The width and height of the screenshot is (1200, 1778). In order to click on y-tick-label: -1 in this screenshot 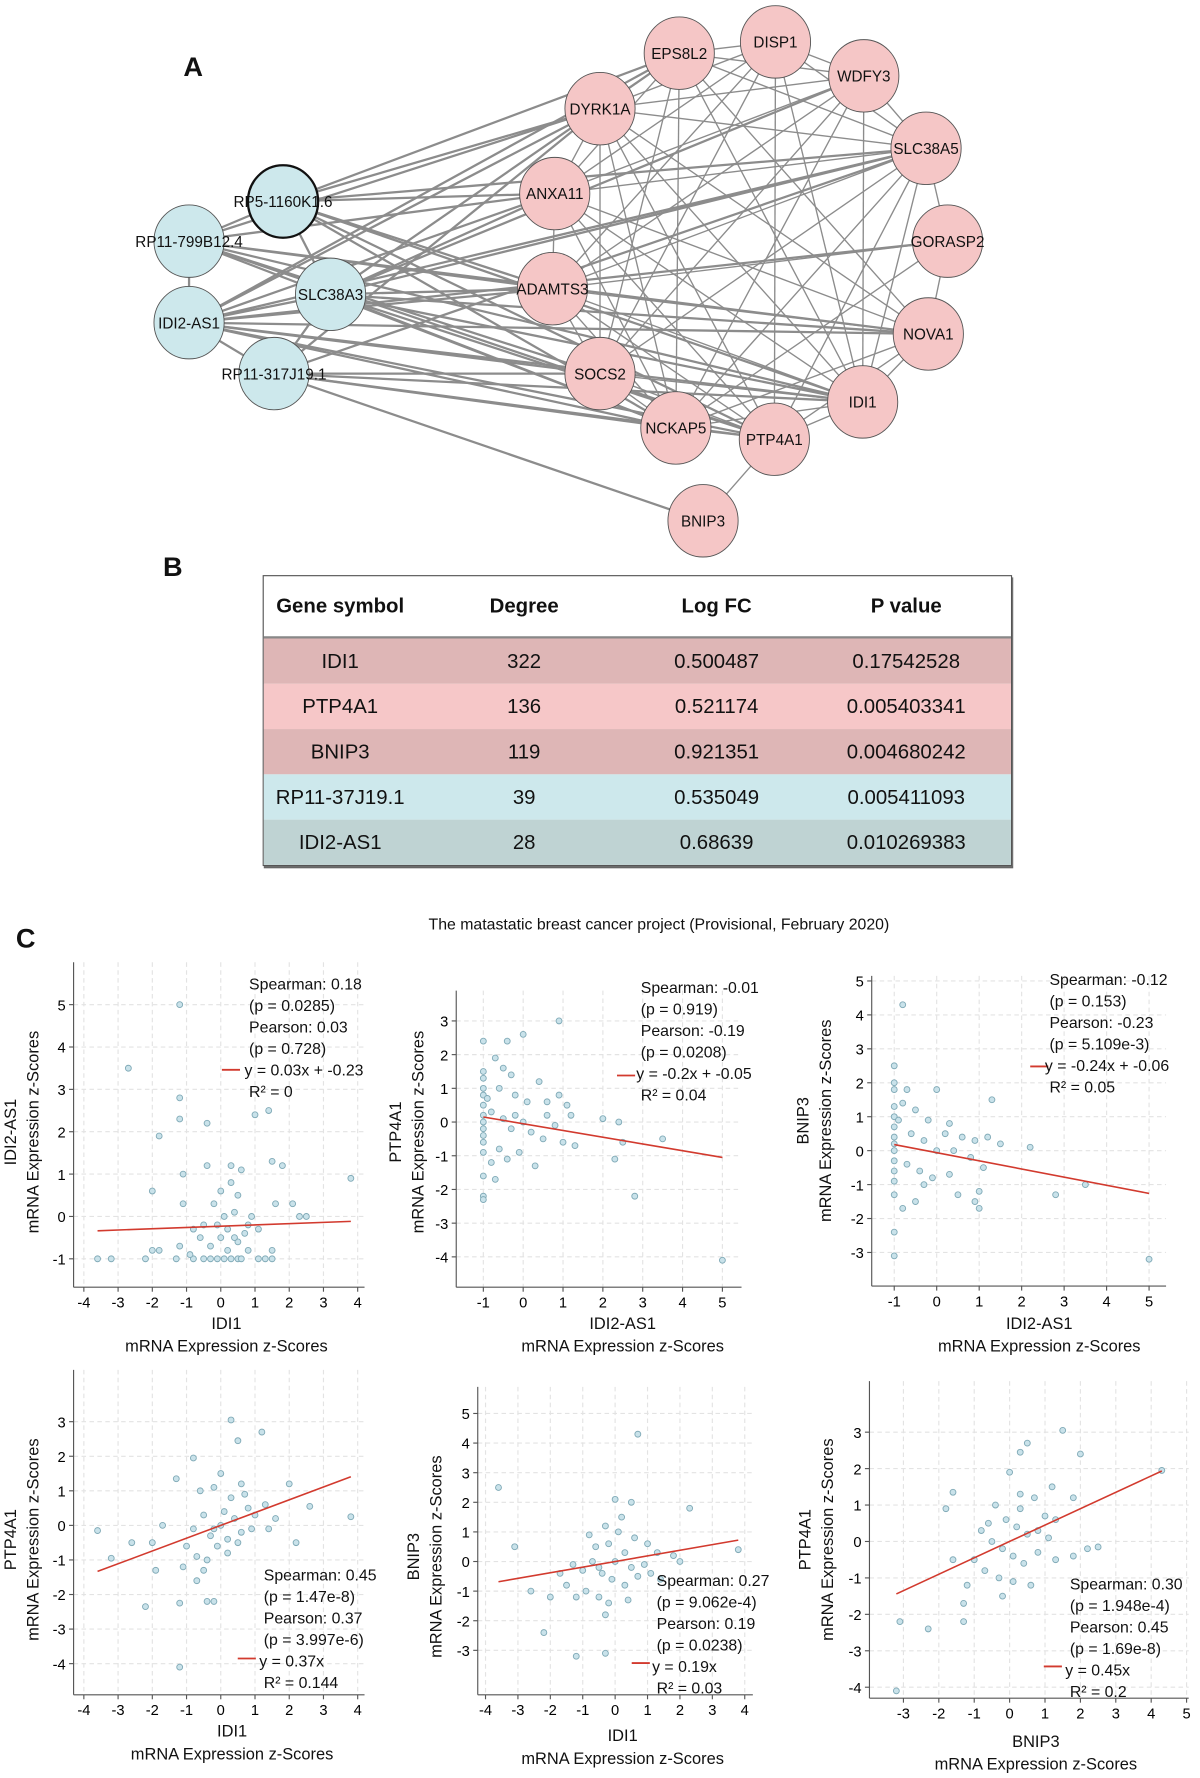, I will do `click(463, 1593)`.